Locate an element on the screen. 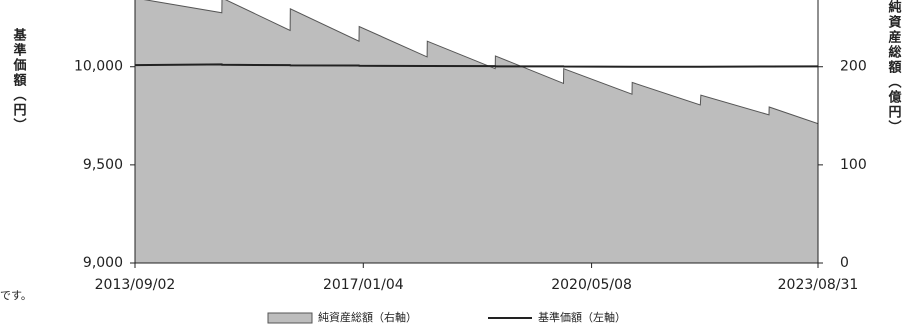 This screenshot has width=910, height=331. x-tick-label: 2013/09/02 is located at coordinates (135, 285).